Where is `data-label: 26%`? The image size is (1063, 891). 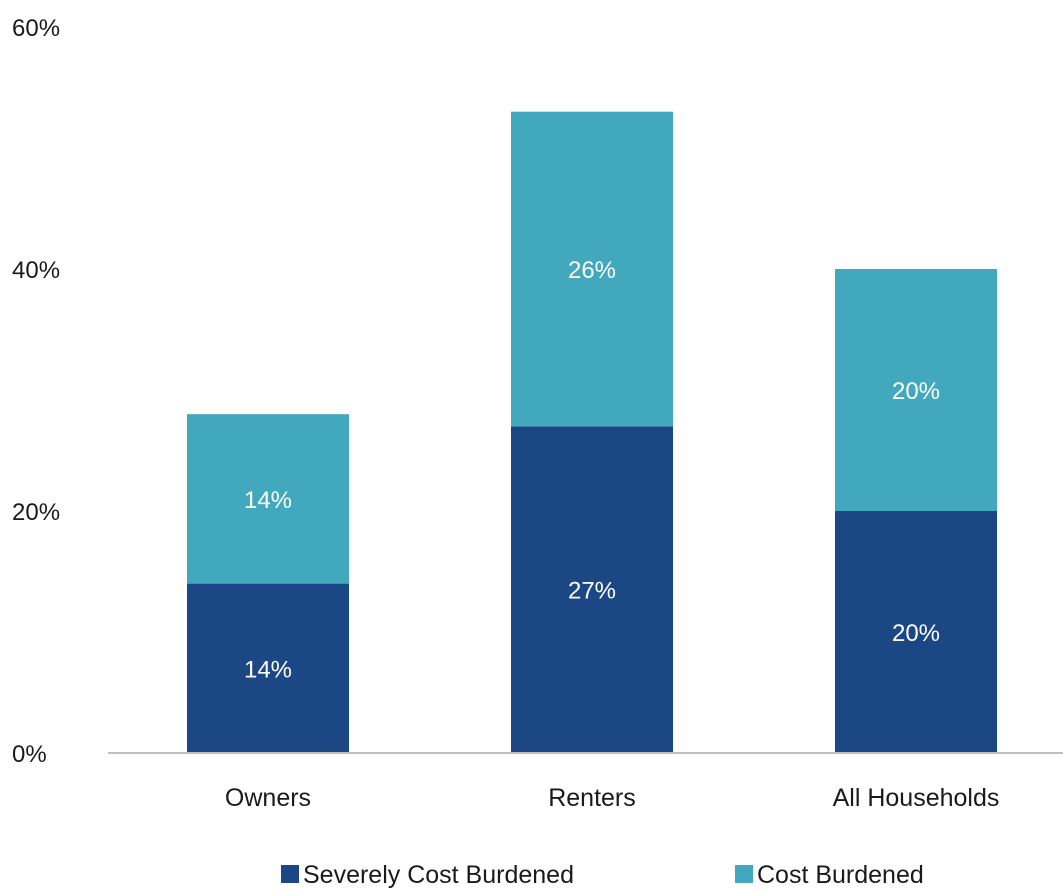
data-label: 26% is located at coordinates (592, 270).